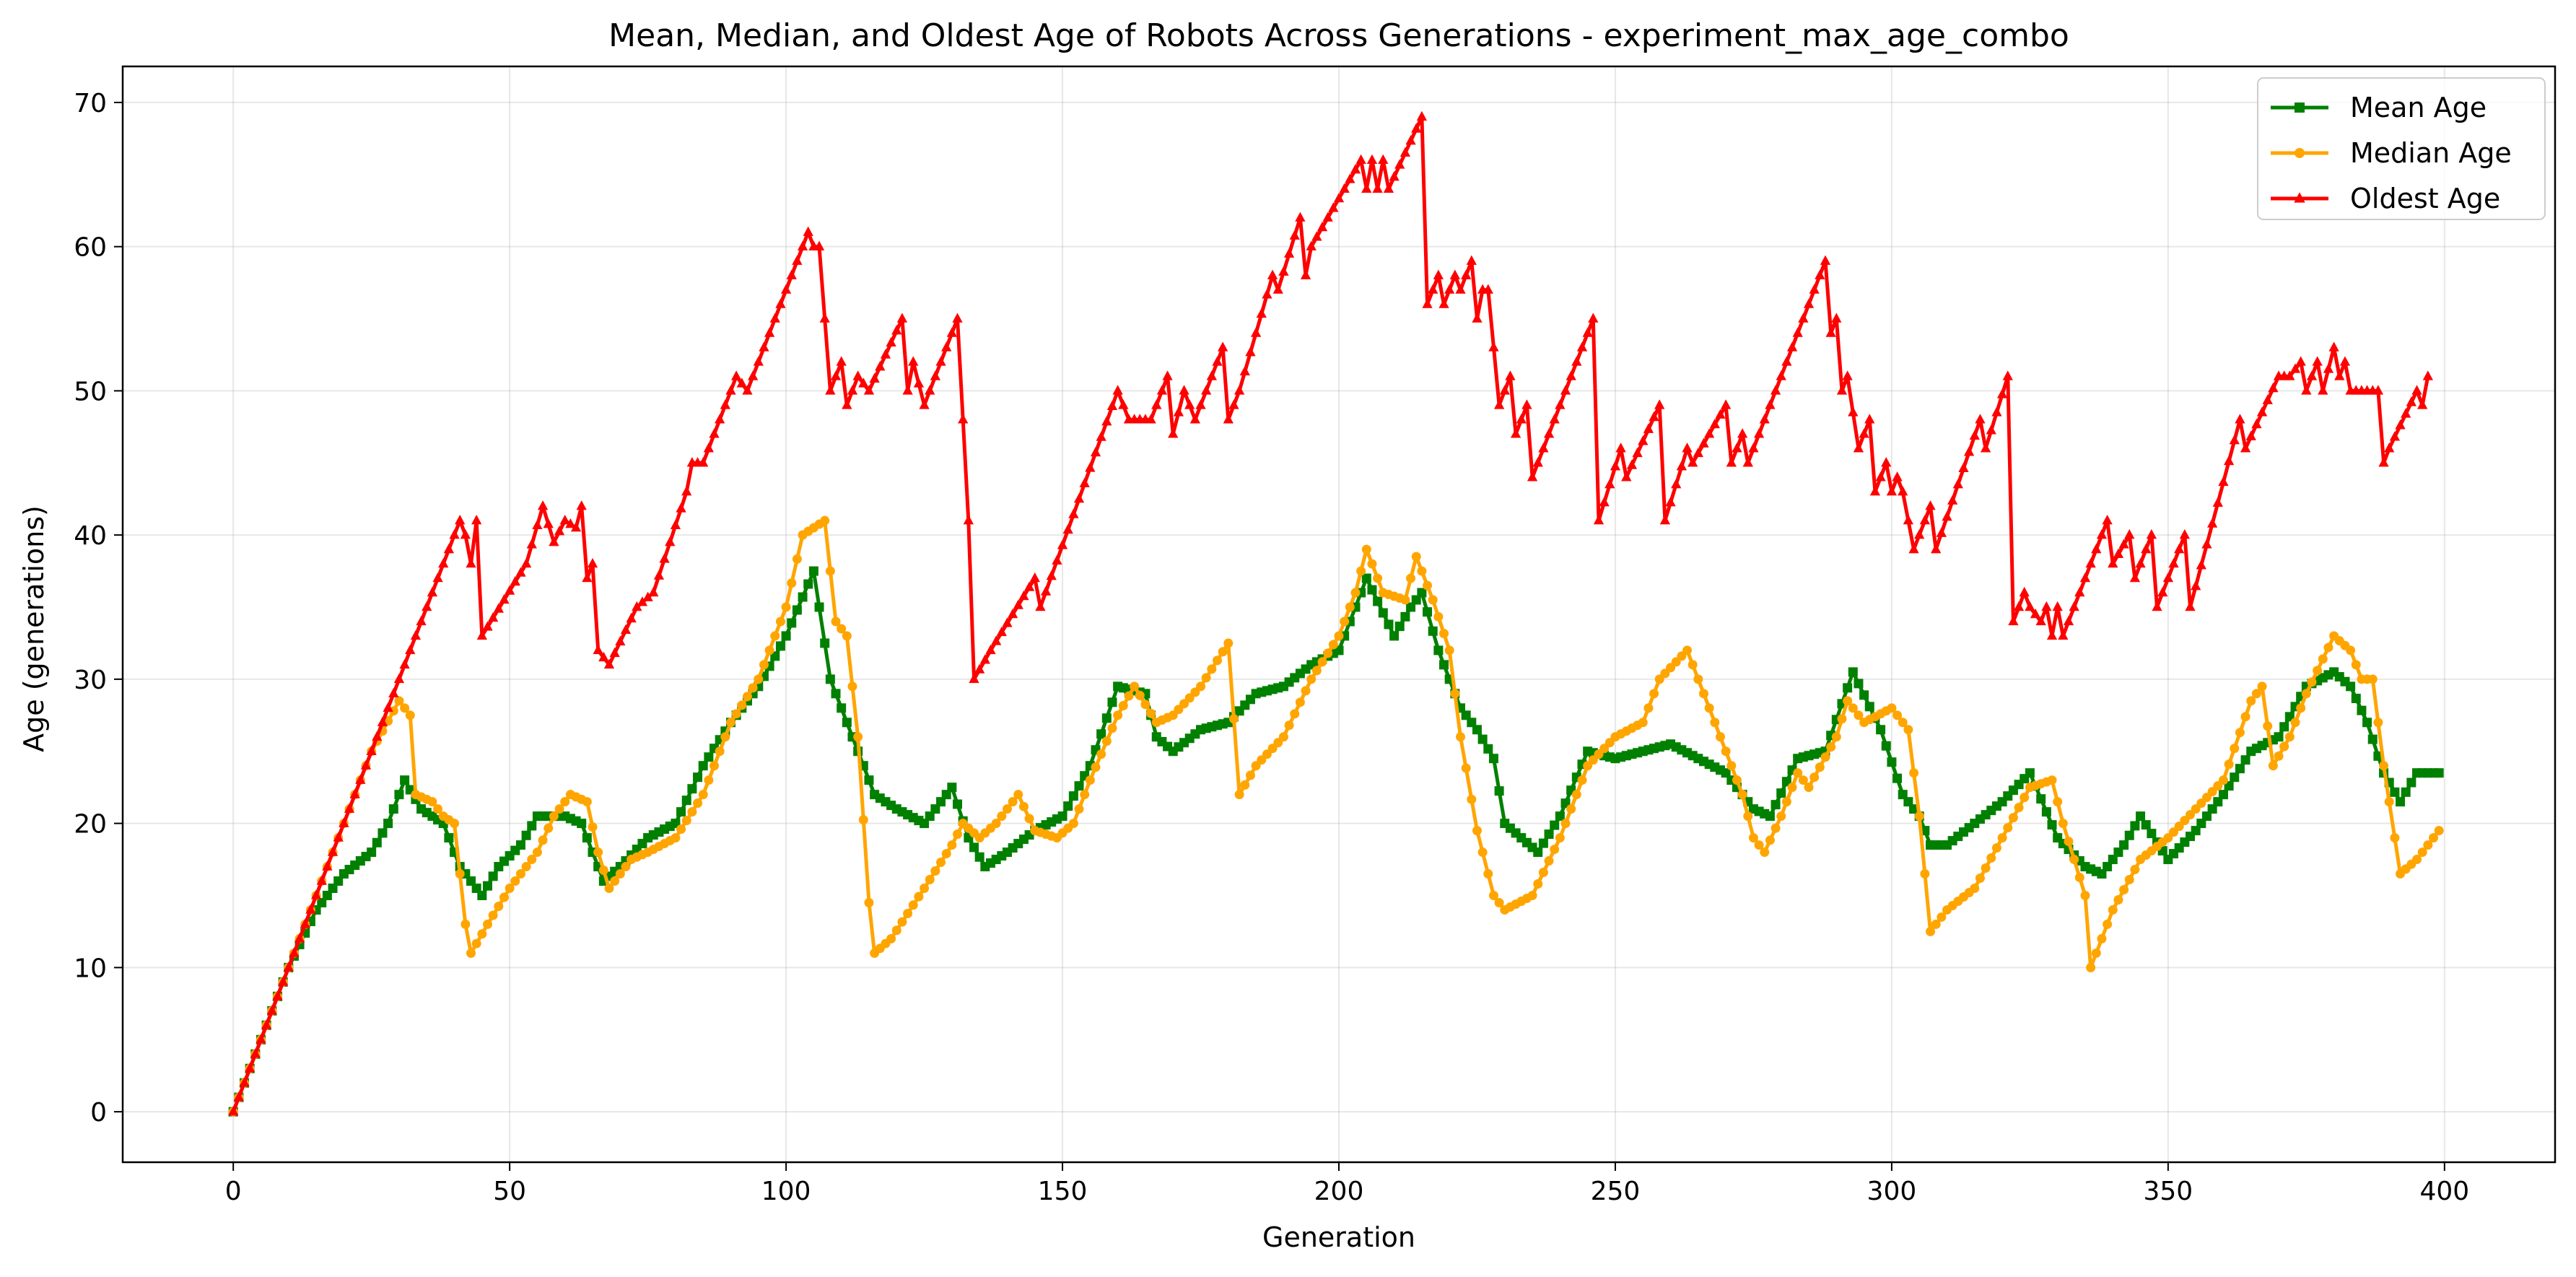 This screenshot has width=2576, height=1277. I want to click on x-axis-label: Generation, so click(1338, 1237).